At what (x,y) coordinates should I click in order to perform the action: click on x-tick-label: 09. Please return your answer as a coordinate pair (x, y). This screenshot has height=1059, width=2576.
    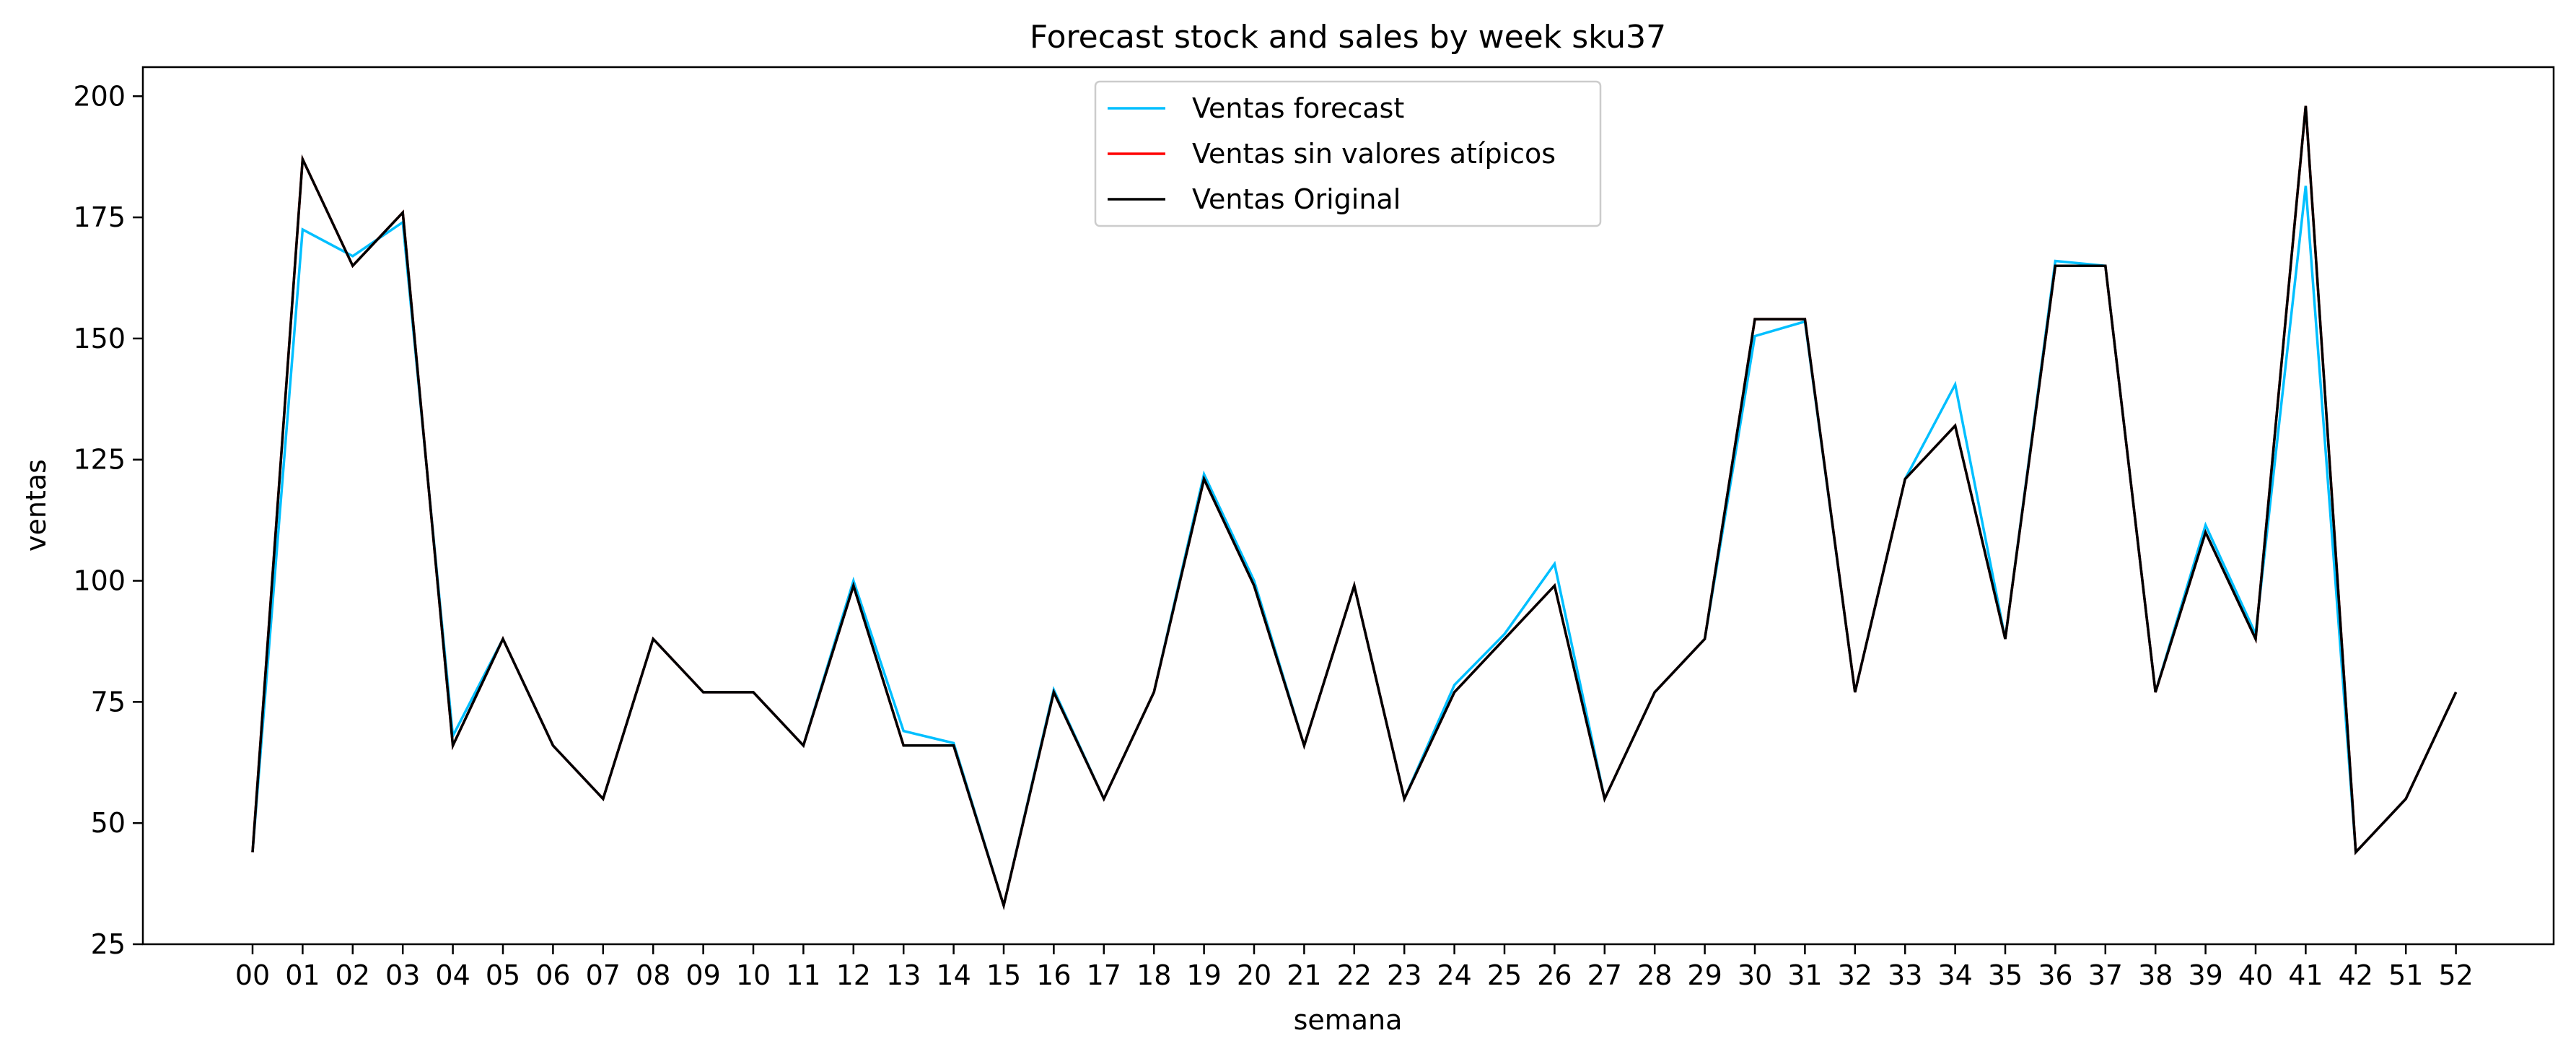
    Looking at the image, I should click on (702, 975).